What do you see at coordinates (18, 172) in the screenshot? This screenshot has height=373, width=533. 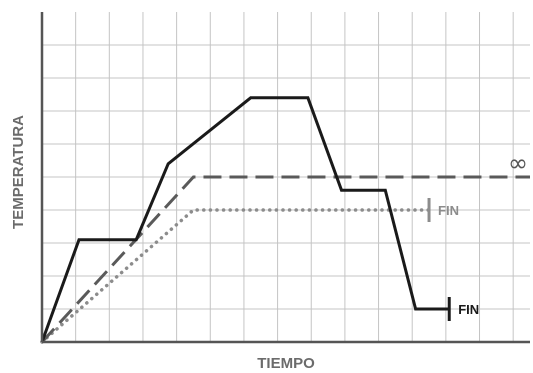 I see `y-axis-label: TEMPERATURA` at bounding box center [18, 172].